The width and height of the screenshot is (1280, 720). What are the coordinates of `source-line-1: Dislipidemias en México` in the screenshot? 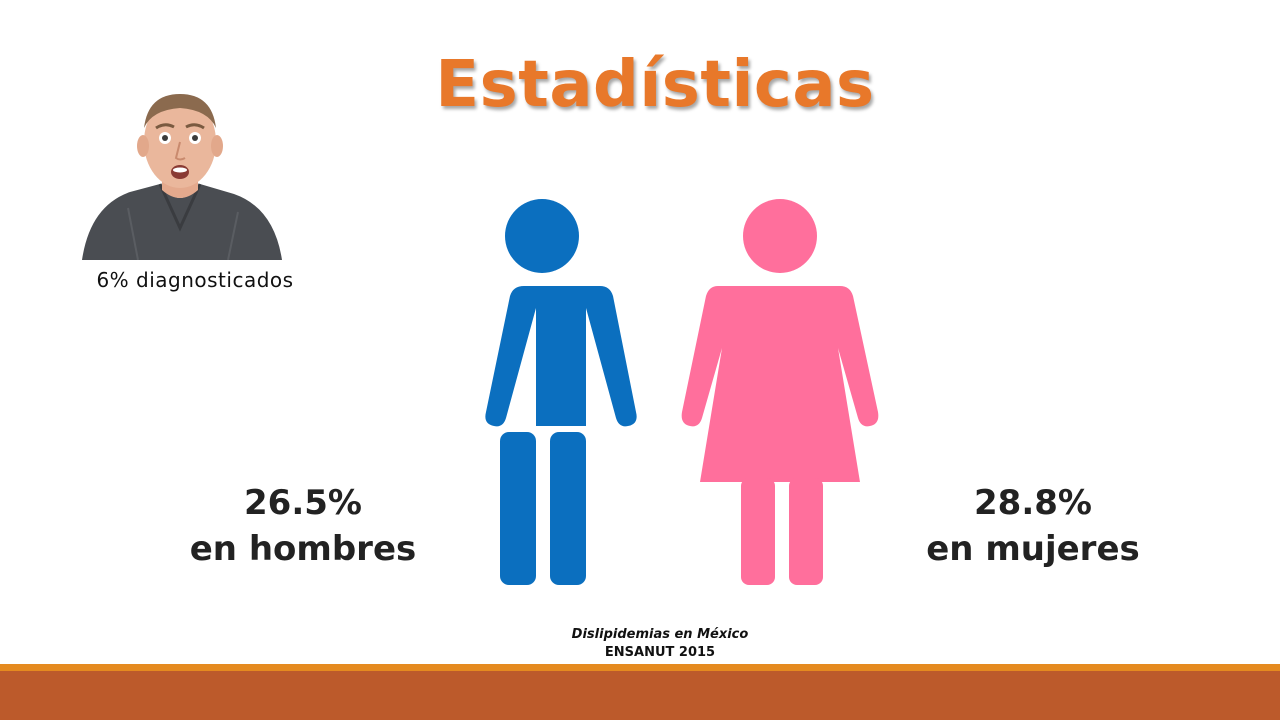 It's located at (660, 634).